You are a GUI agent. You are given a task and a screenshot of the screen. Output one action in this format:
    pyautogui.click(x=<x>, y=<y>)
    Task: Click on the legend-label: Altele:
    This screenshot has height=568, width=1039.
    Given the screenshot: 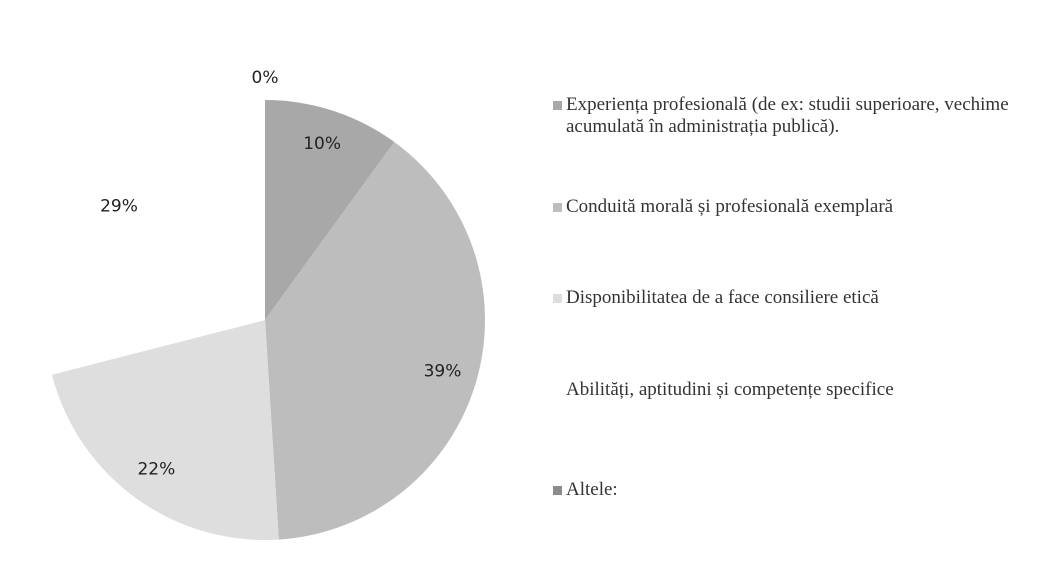 What is the action you would take?
    pyautogui.click(x=592, y=489)
    